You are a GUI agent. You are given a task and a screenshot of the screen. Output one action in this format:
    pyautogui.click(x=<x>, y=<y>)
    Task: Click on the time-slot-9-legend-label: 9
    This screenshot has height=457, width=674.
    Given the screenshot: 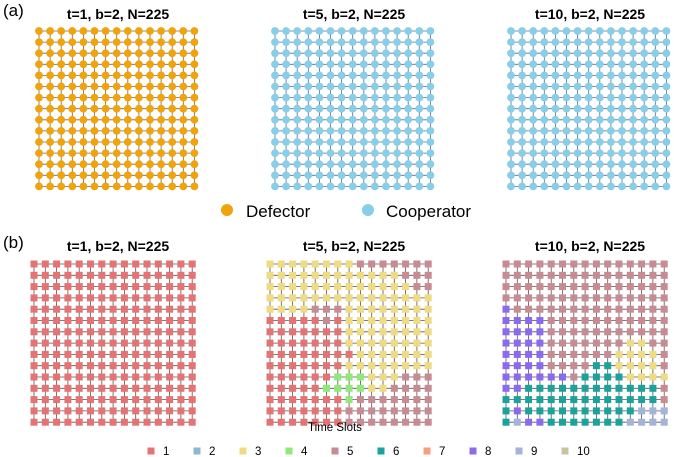 What is the action you would take?
    pyautogui.click(x=534, y=451)
    